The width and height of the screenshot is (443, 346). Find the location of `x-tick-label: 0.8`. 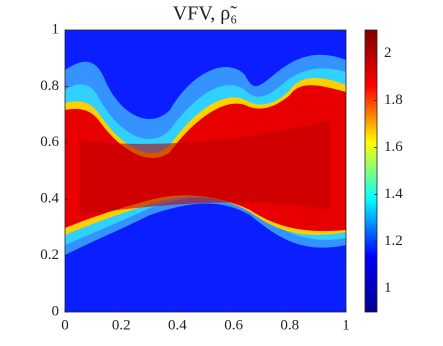

x-tick-label: 0.8 is located at coordinates (289, 325).